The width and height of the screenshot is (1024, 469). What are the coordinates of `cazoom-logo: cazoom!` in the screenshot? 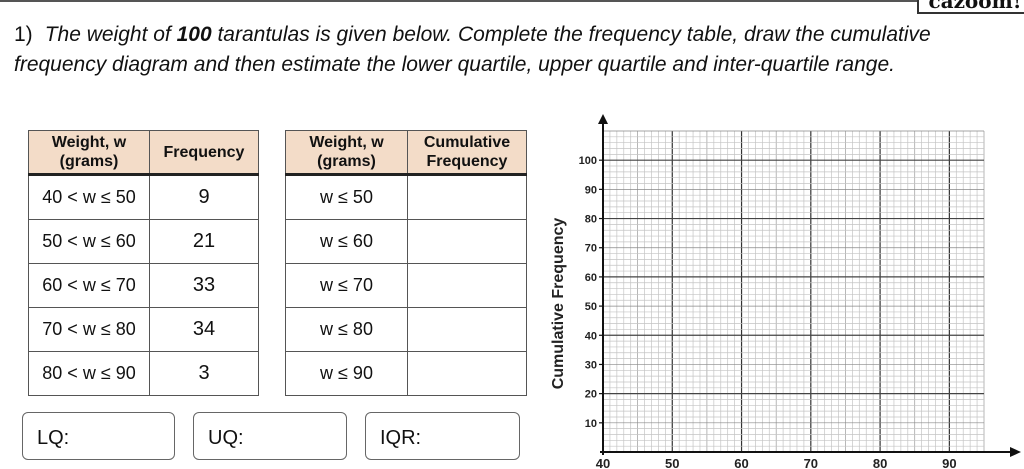 It's located at (970, 7).